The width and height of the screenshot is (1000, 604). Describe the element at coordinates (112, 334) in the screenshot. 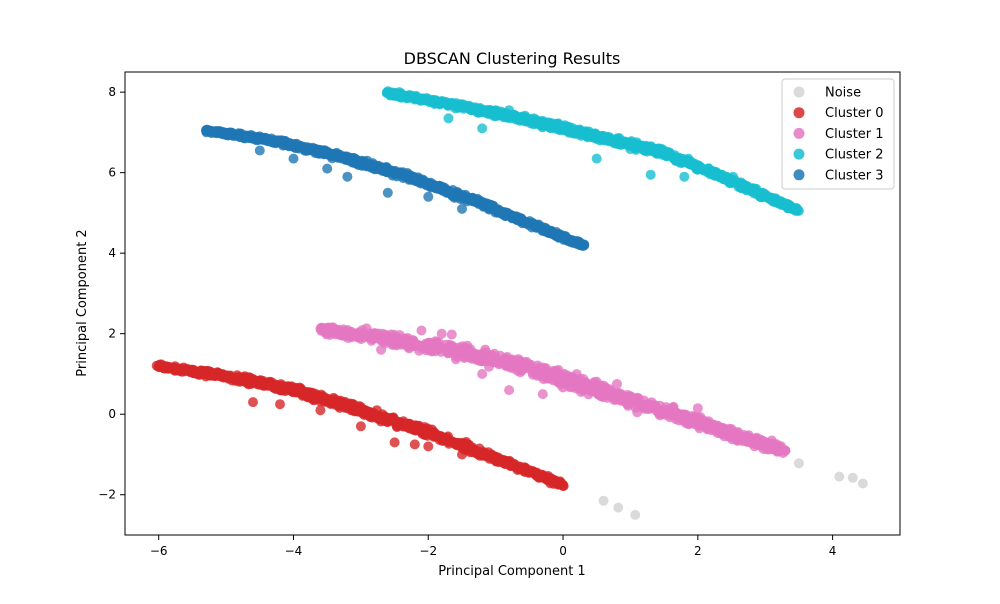

I see `y-tick-label: 2` at that location.